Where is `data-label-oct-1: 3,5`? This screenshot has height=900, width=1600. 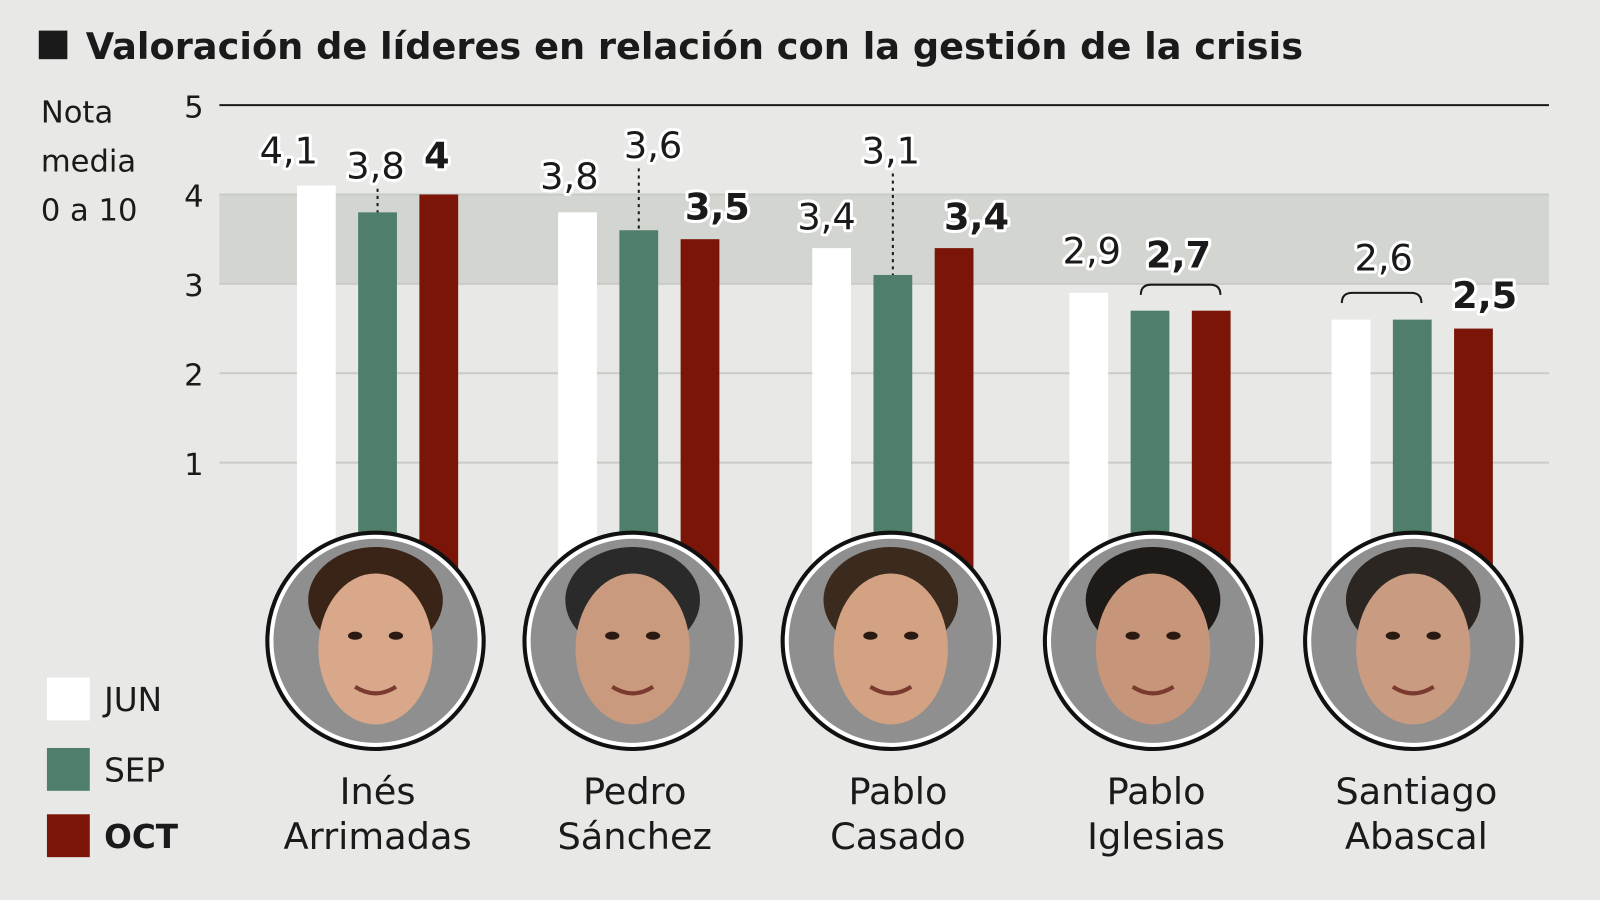 data-label-oct-1: 3,5 is located at coordinates (717, 206).